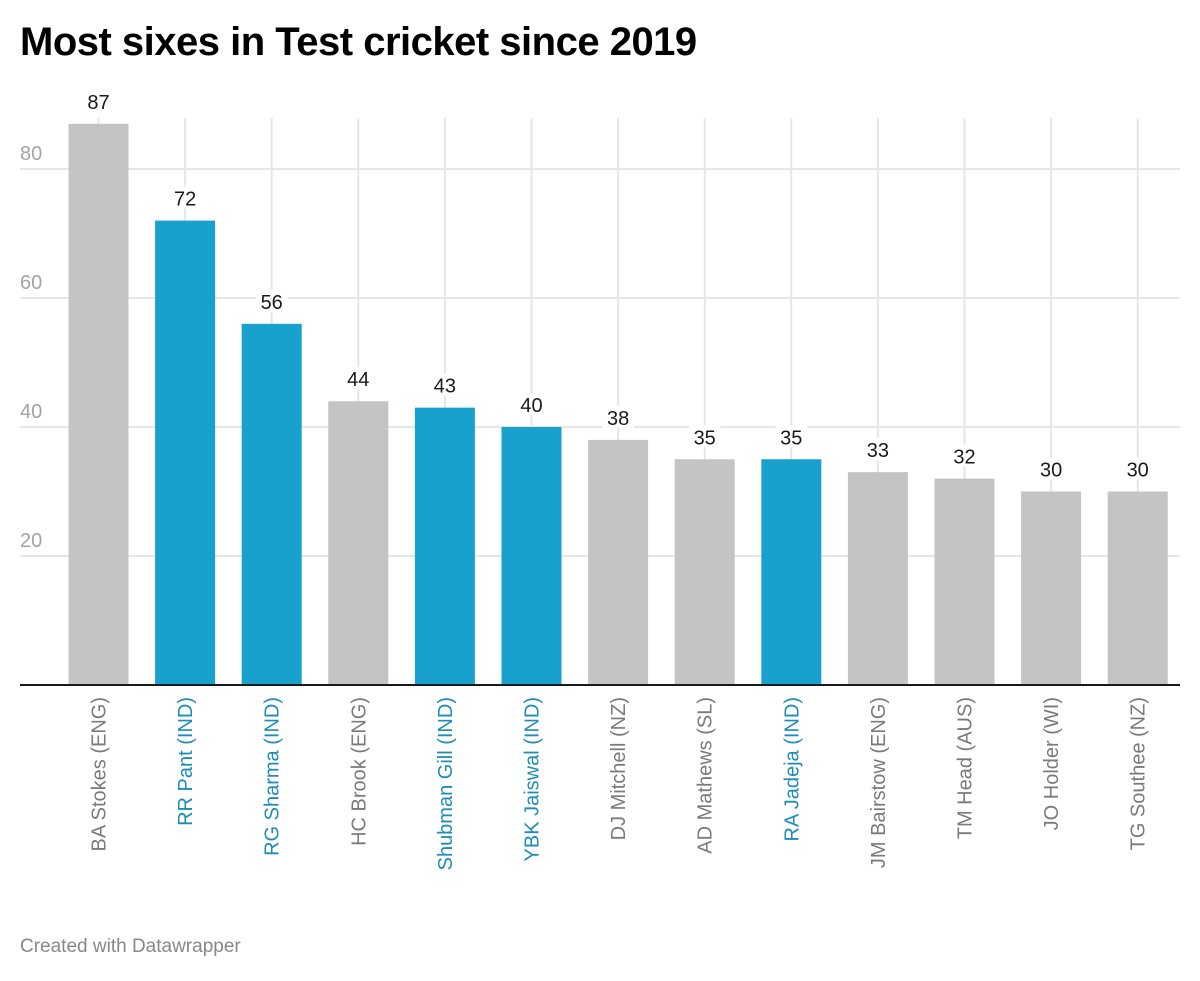  I want to click on value-label: 72, so click(185, 200).